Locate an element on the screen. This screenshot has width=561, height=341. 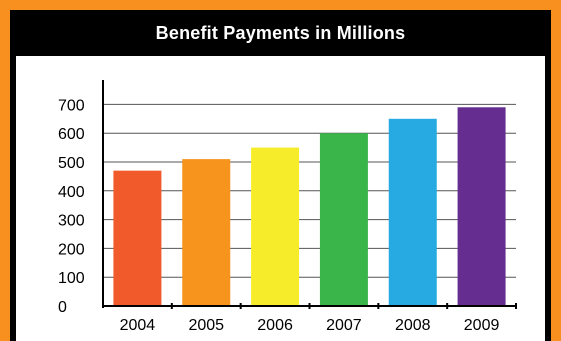
x-tick-label: 2007 is located at coordinates (344, 325).